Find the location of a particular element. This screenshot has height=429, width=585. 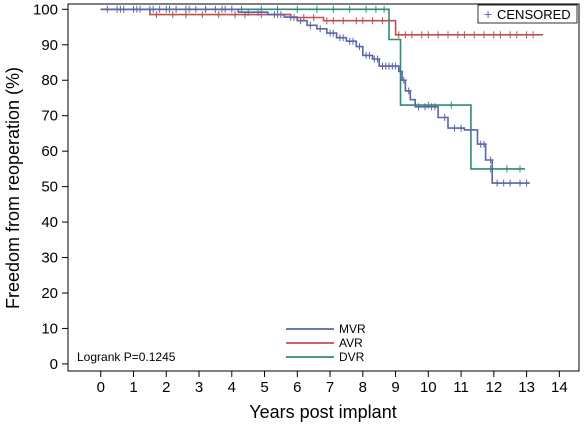

censored-legend-box is located at coordinates (527, 14).